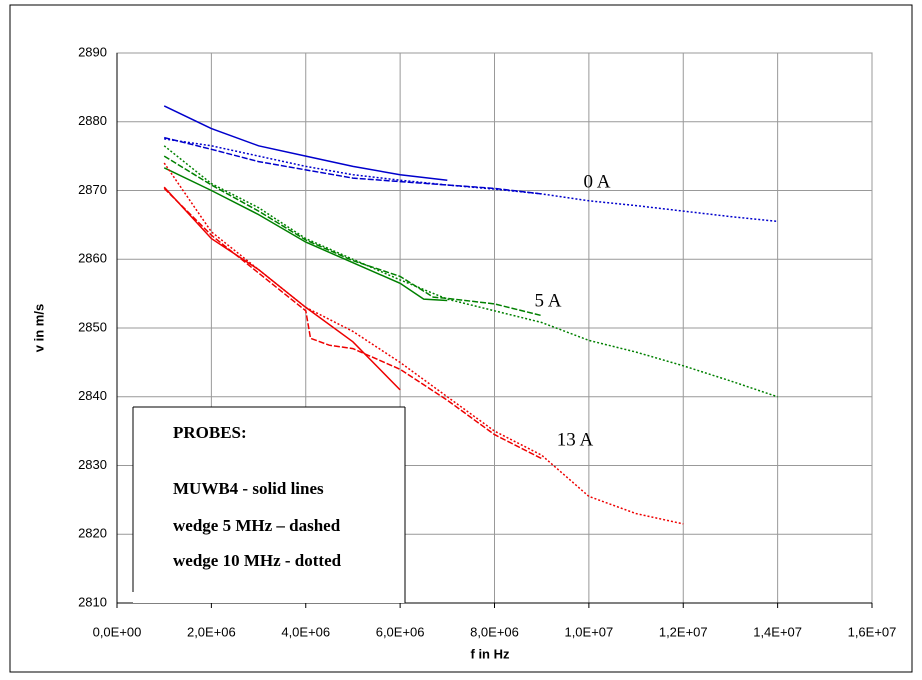 The image size is (922, 680). I want to click on x-tick-label: 1,6E+07, so click(872, 631).